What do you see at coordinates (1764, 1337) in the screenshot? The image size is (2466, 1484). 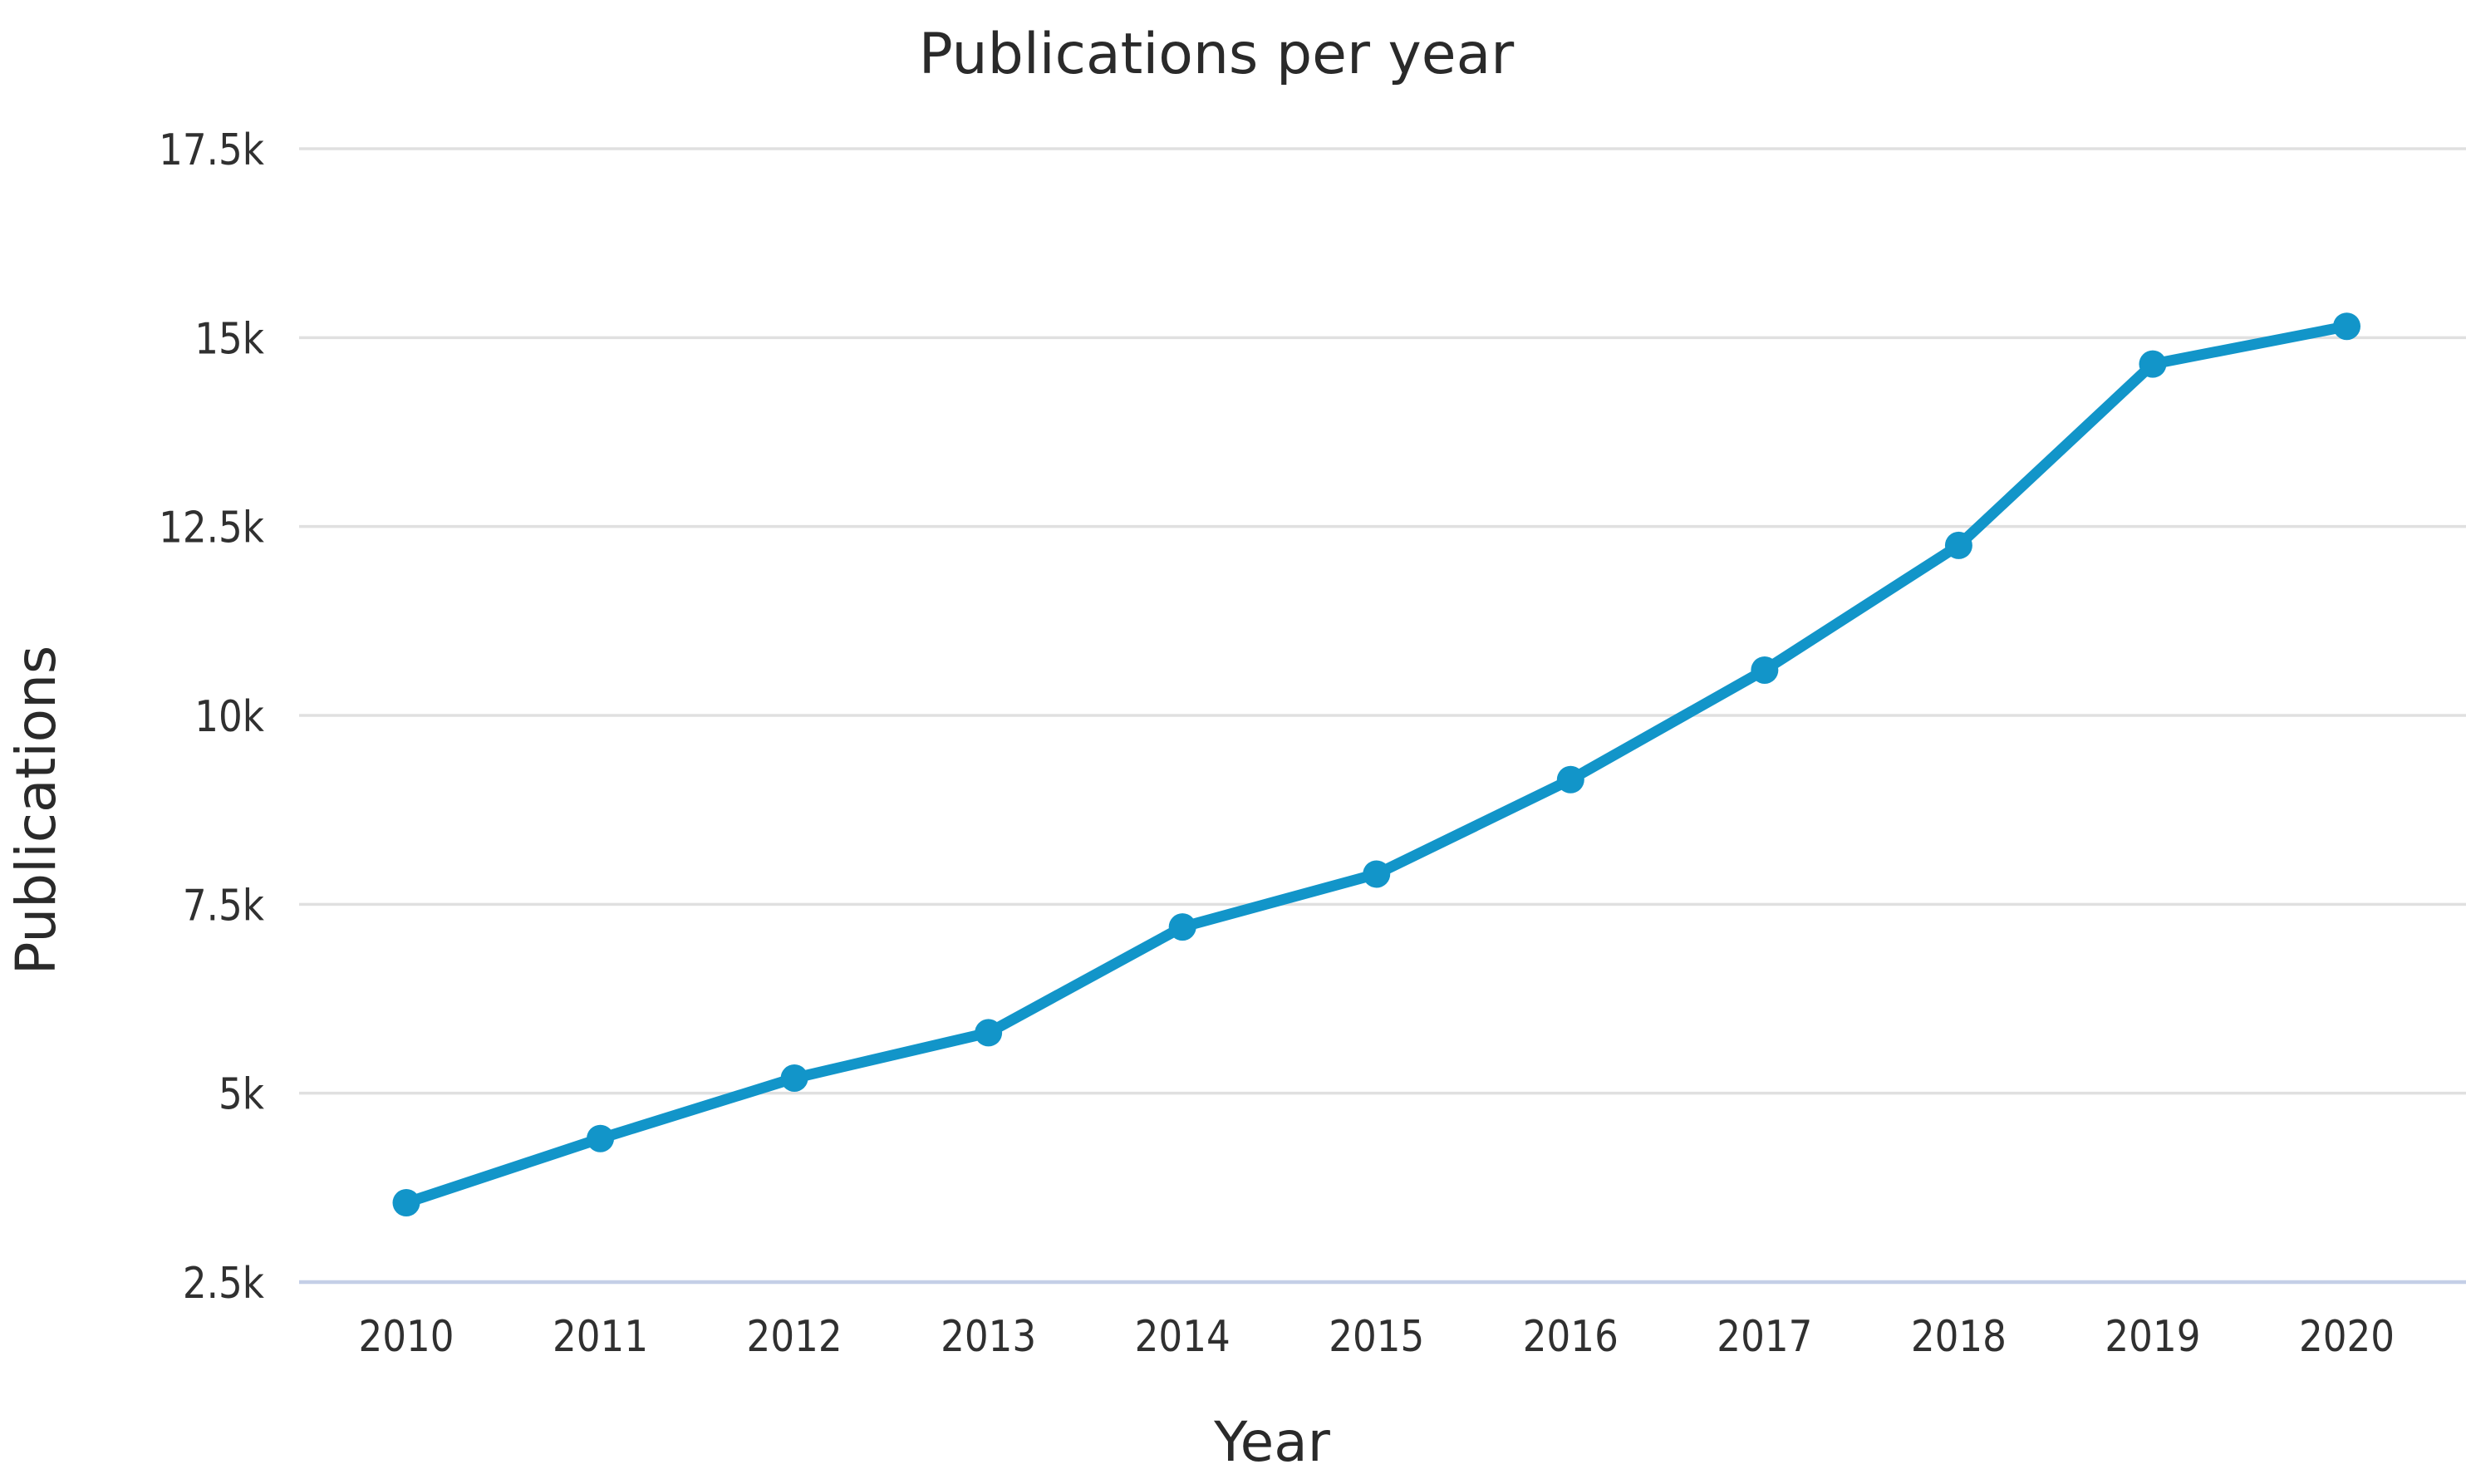 I see `x-tick-label-2017: 2017` at bounding box center [1764, 1337].